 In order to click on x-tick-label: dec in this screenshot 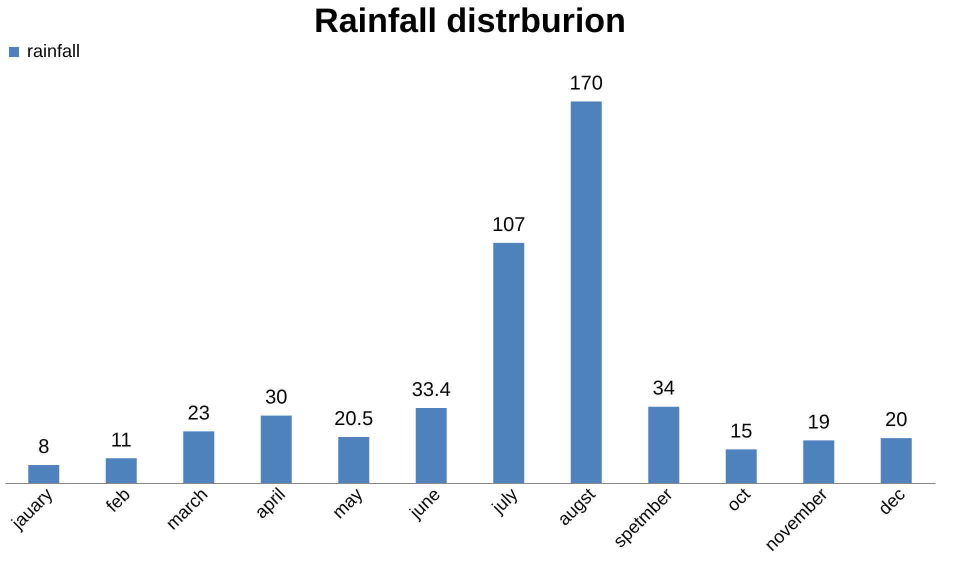, I will do `click(891, 501)`.